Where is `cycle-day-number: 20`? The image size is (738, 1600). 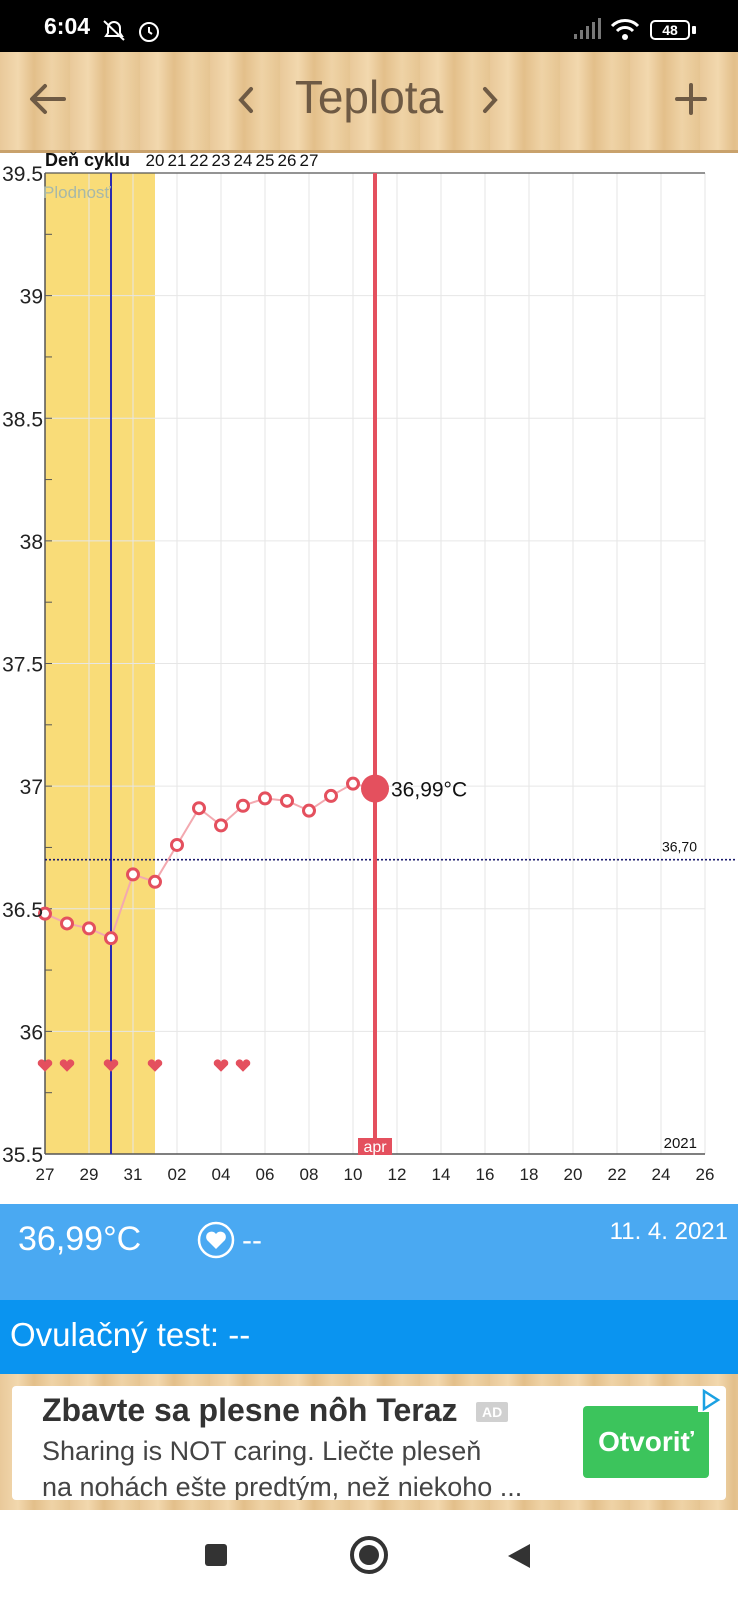
cycle-day-number: 20 is located at coordinates (155, 160).